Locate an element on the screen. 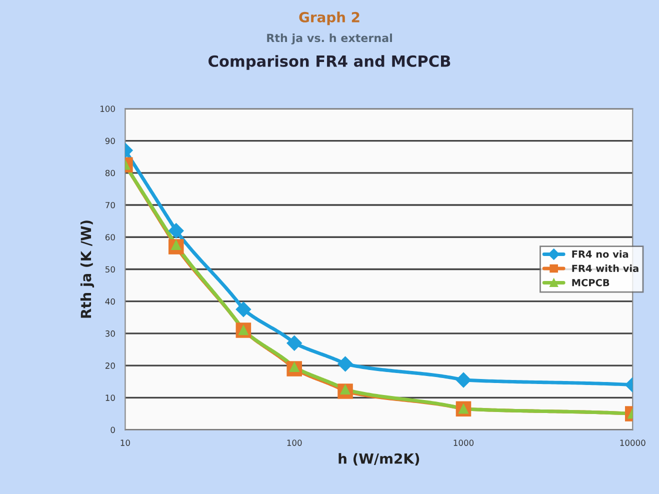  y-tick-label: 90 is located at coordinates (110, 141).